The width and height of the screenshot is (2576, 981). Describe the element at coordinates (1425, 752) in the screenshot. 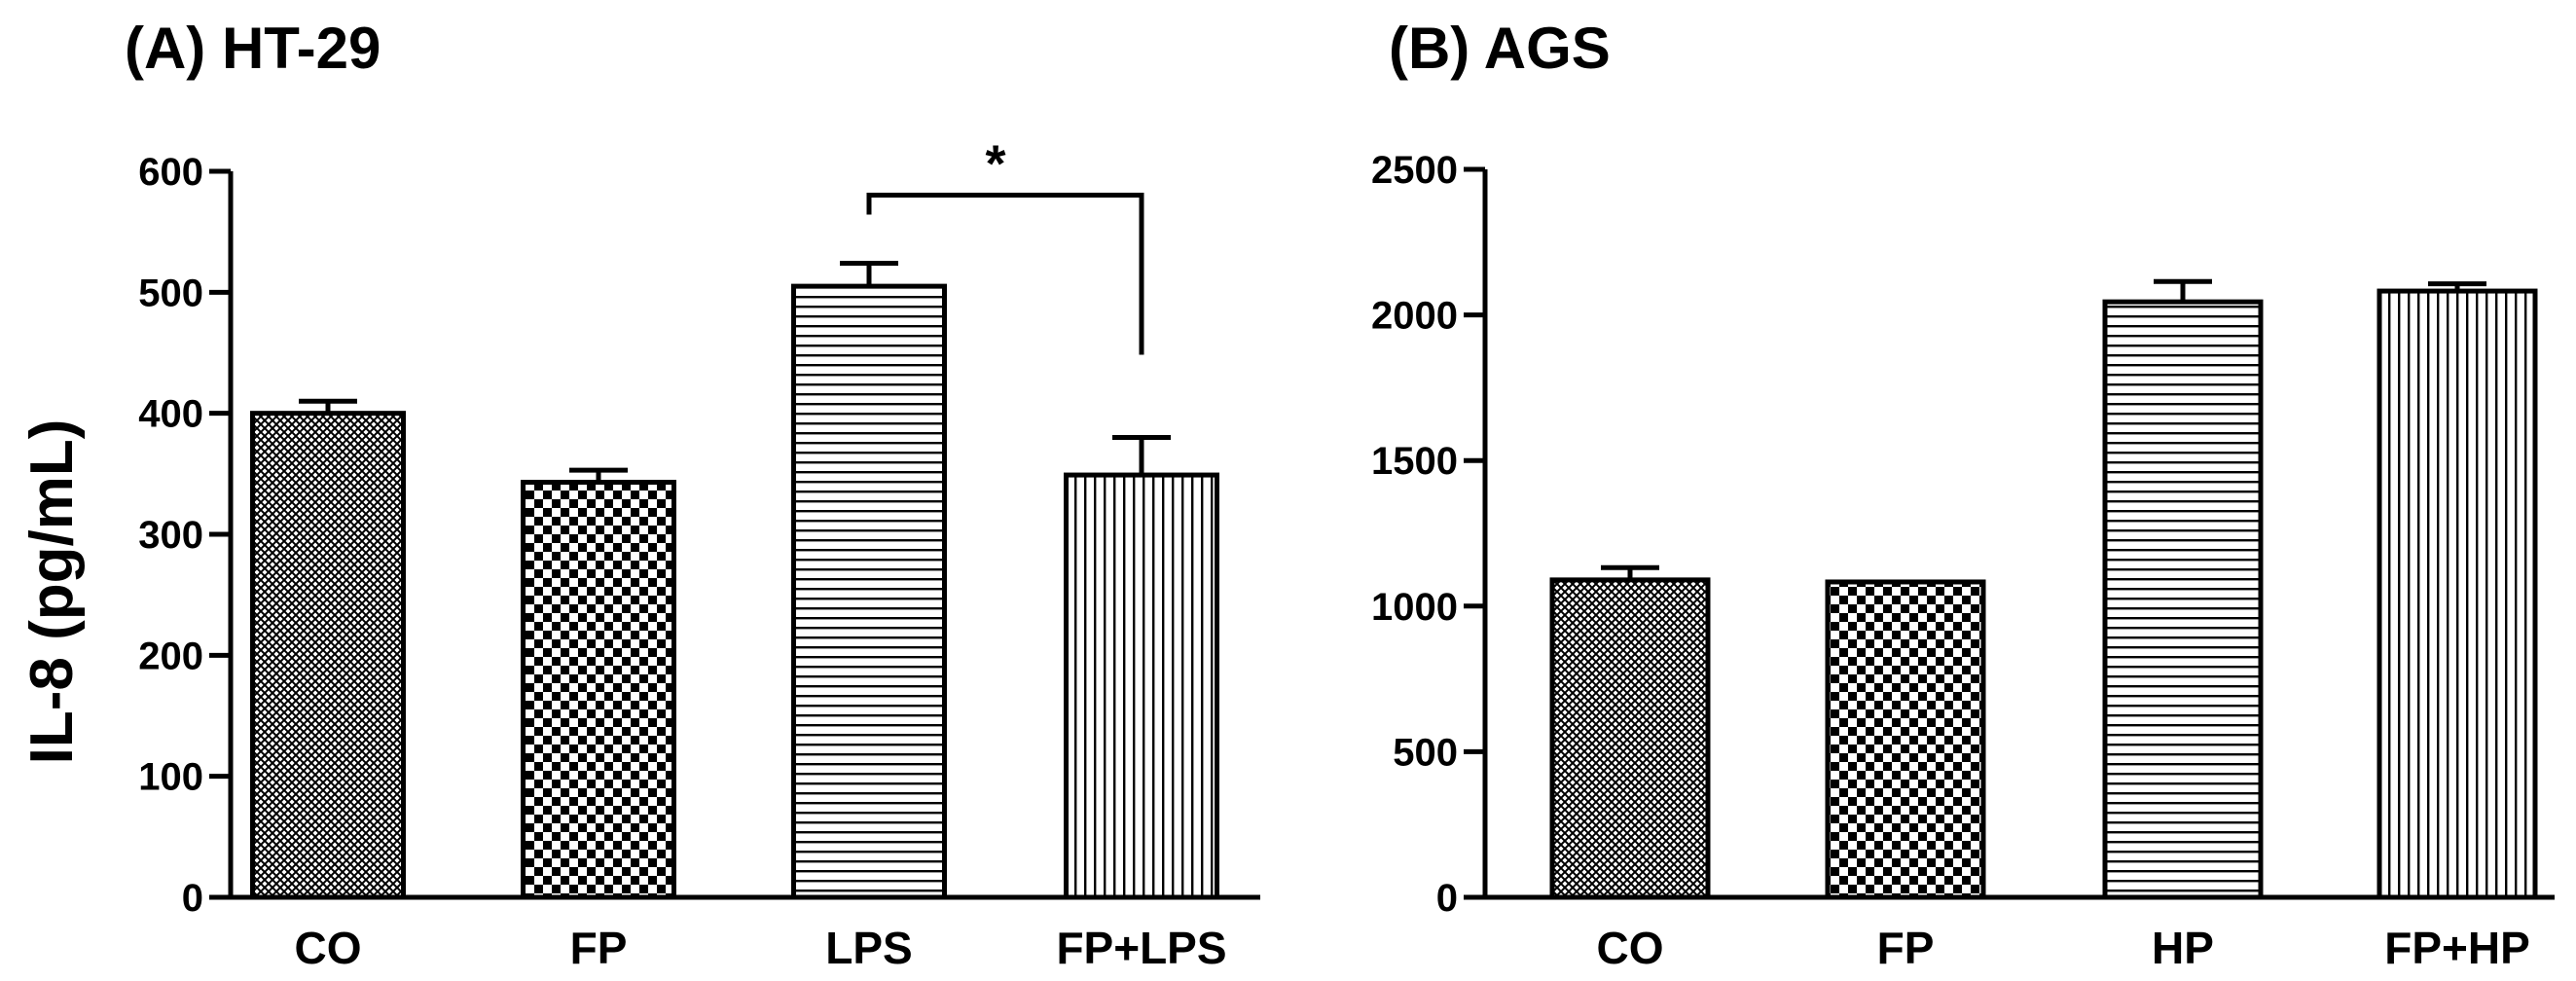

I see `panel-b-y-tick-label: 500` at that location.